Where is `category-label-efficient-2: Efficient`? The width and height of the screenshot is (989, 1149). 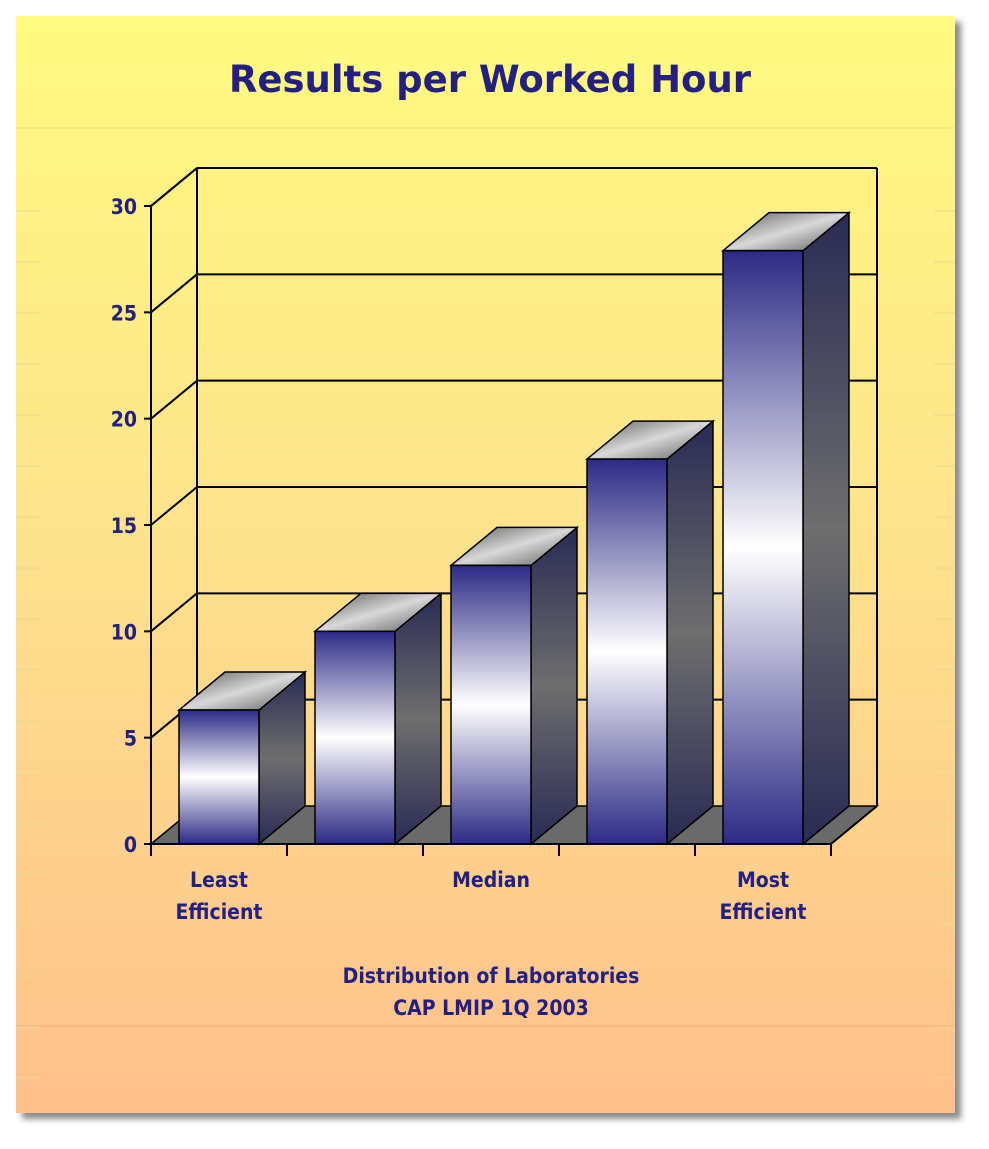 category-label-efficient-2: Efficient is located at coordinates (763, 912).